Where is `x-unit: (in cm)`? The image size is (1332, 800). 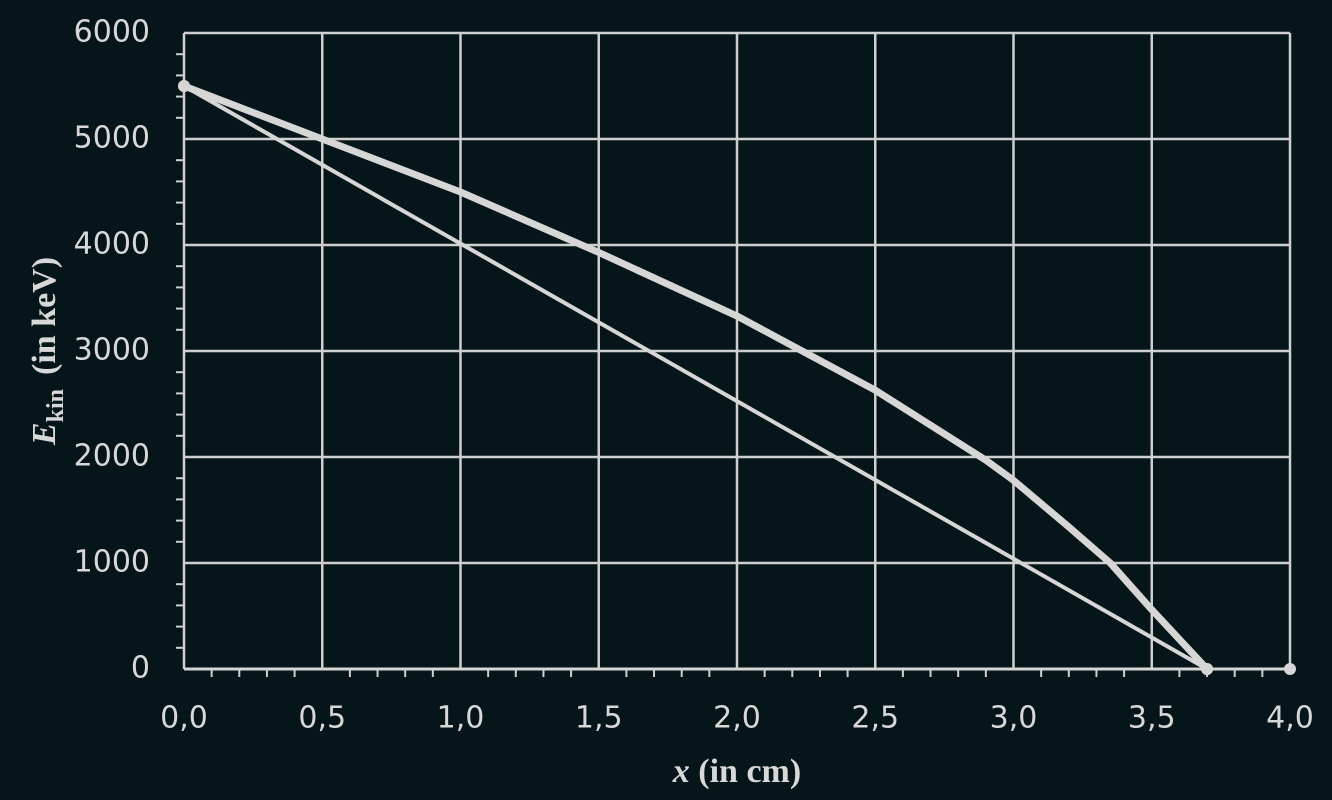 x-unit: (in cm) is located at coordinates (749, 771).